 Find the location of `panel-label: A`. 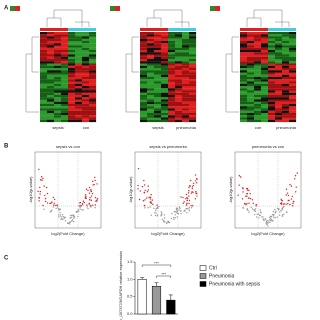

panel-label: A is located at coordinates (6, 9).